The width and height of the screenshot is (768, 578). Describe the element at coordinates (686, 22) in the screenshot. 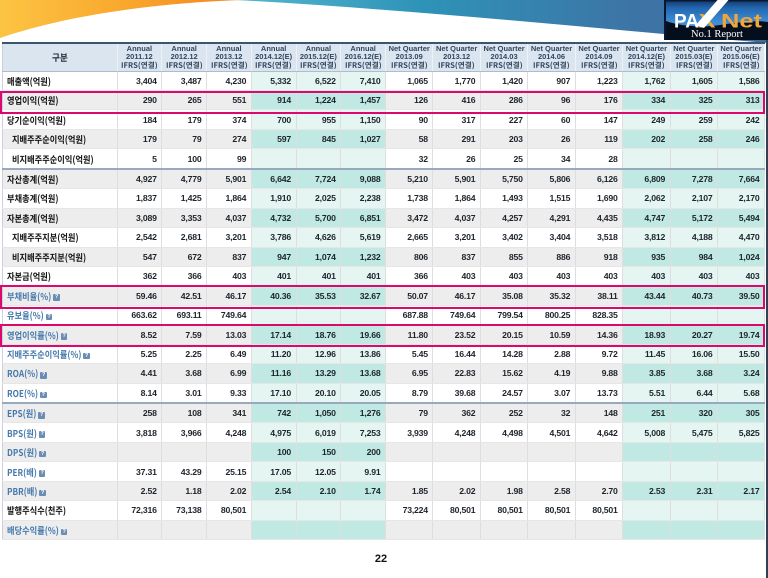

I see `svg-text: PA` at that location.